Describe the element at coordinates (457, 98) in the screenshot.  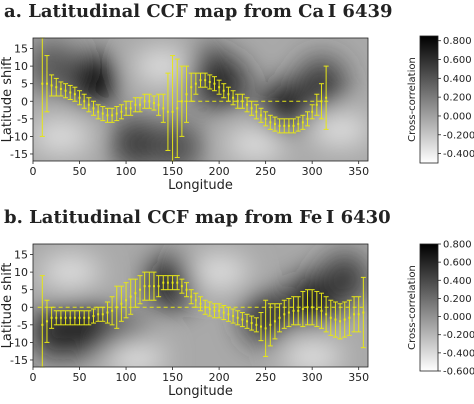
I see `colorbar-tick-label-a-3: 0.200` at that location.